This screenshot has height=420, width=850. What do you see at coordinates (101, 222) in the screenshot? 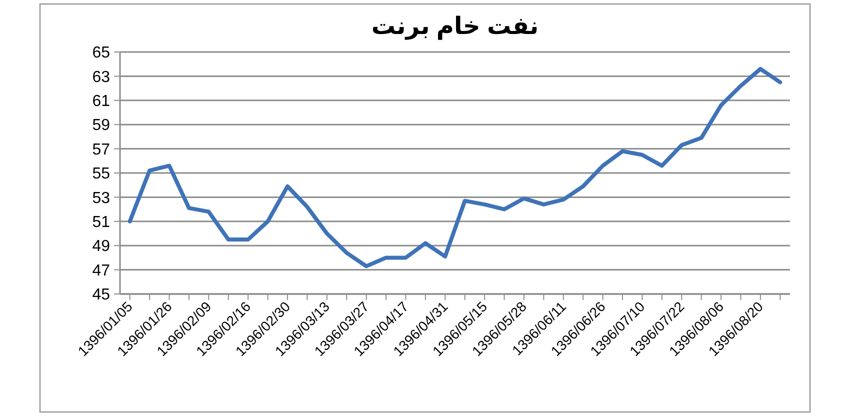
I see `y-tick-label: 51` at bounding box center [101, 222].